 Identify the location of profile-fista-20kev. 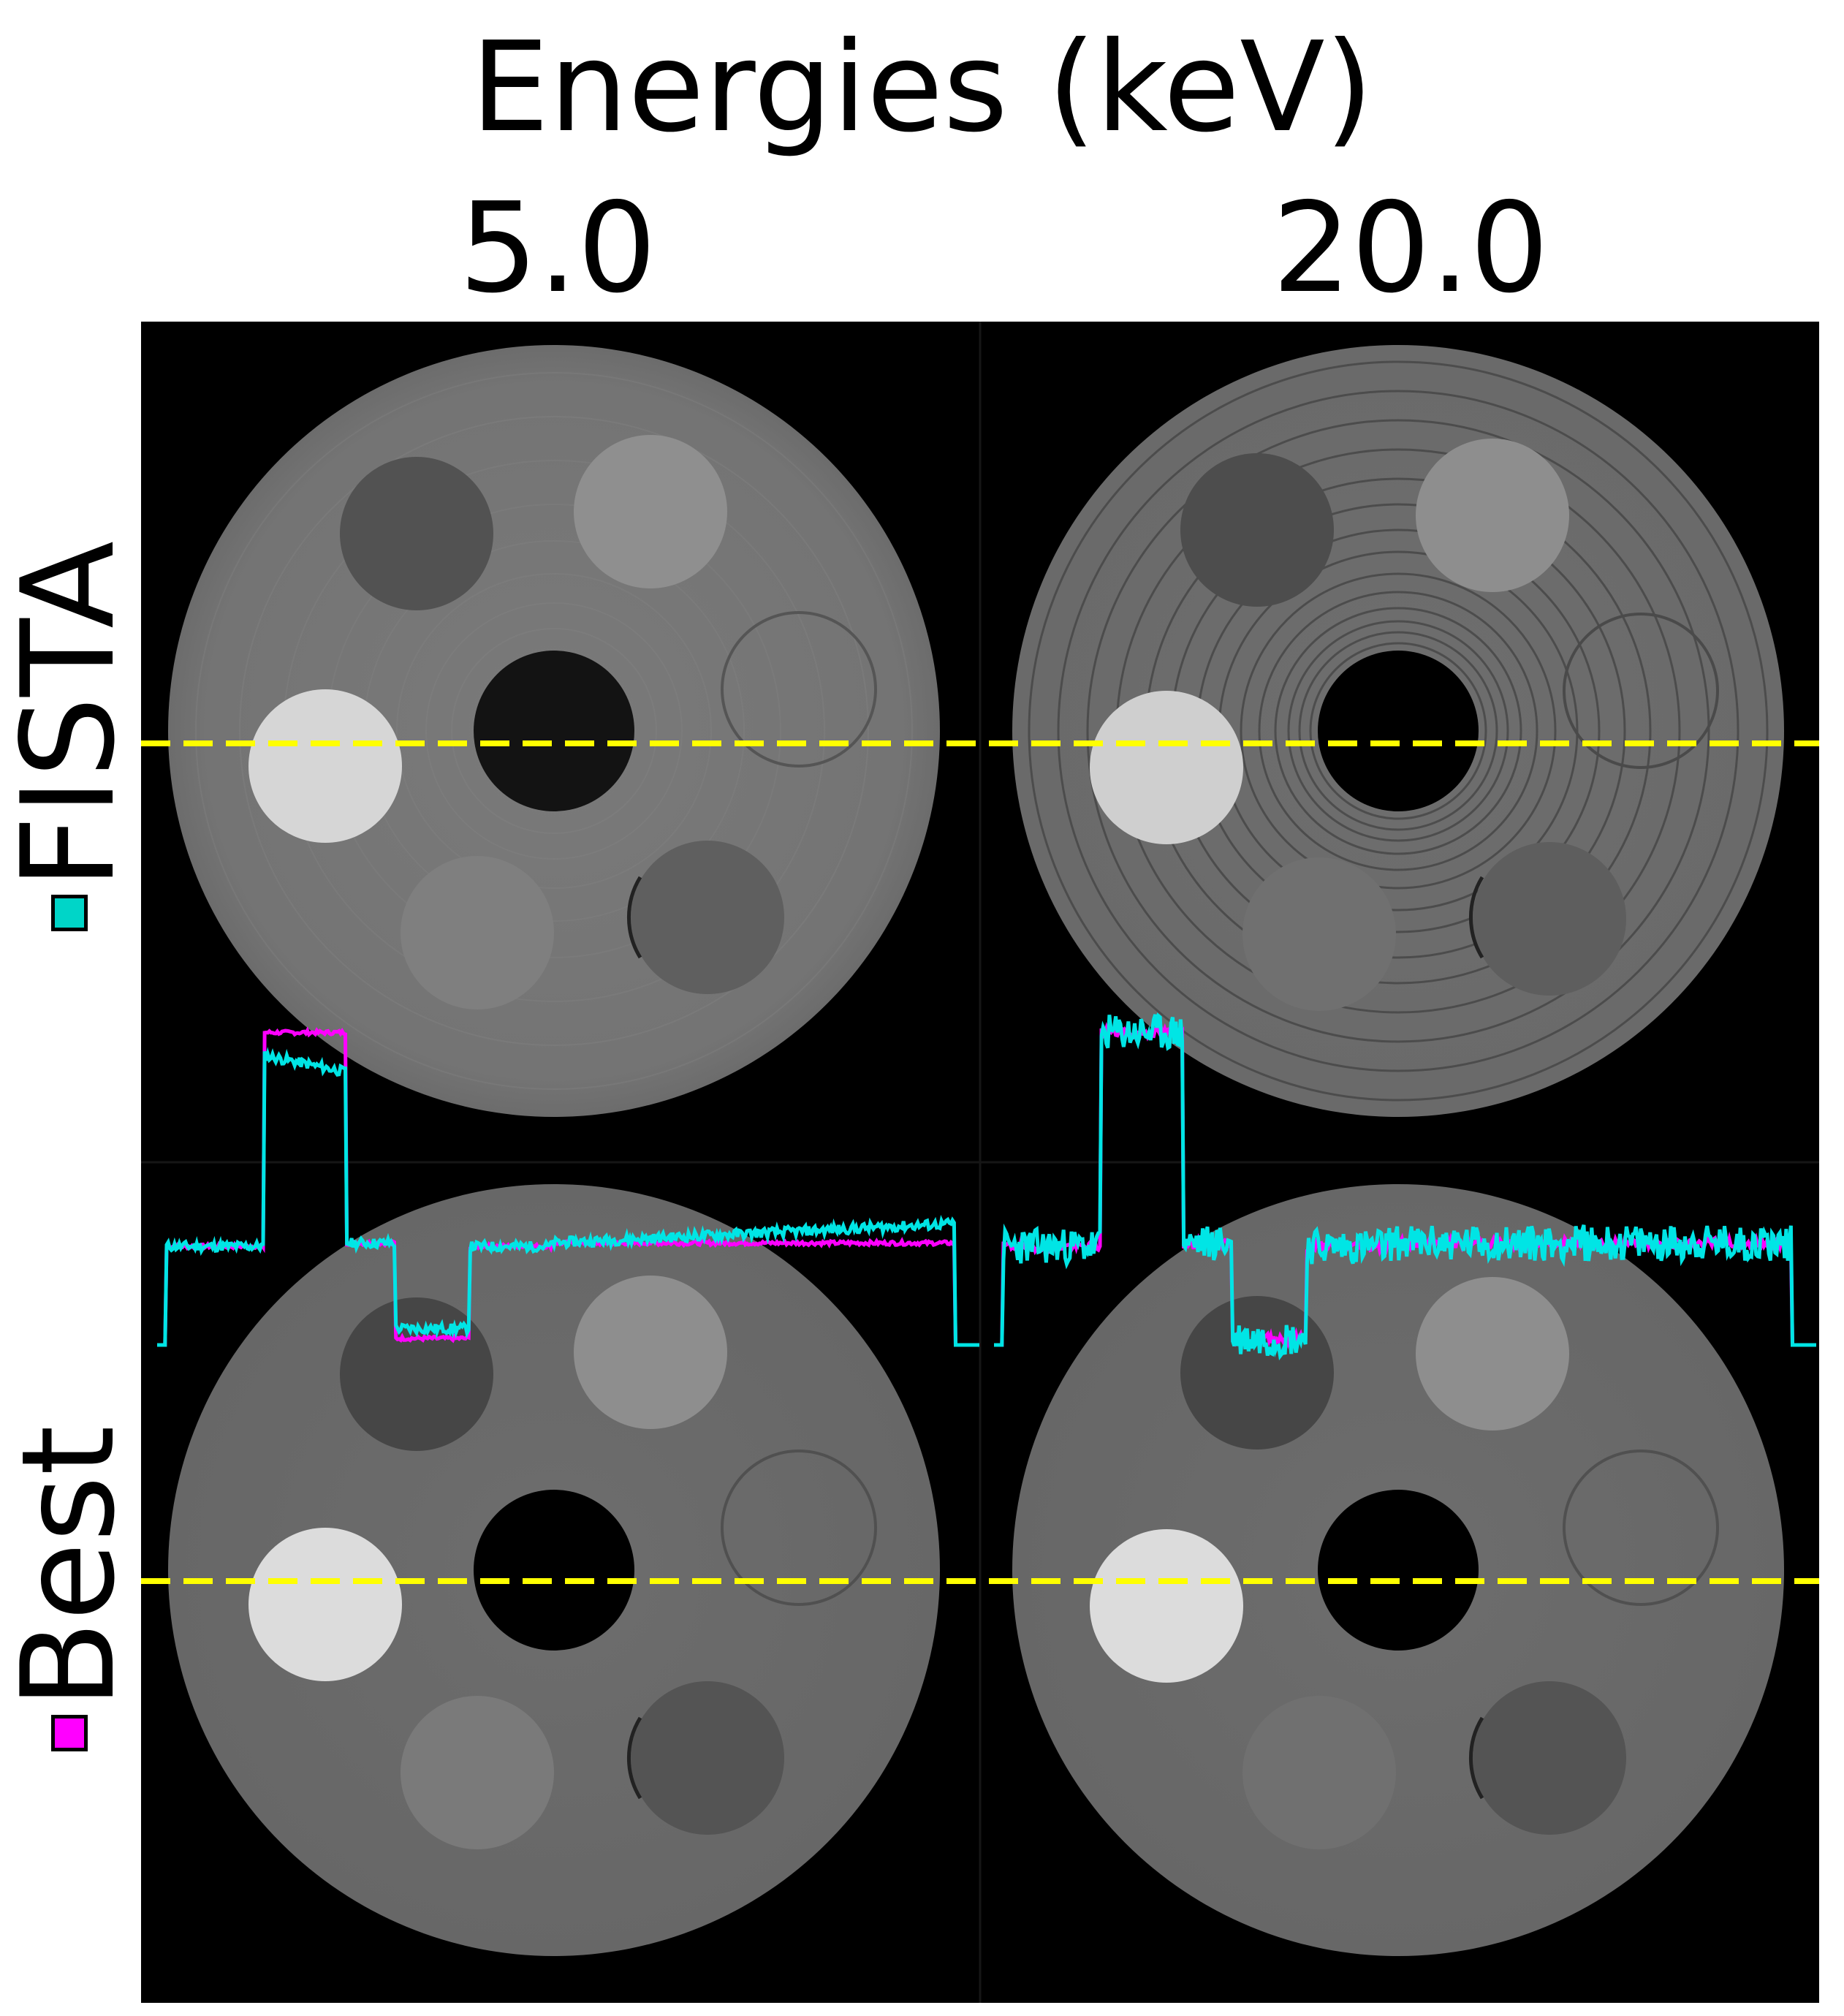
(1405, 1186).